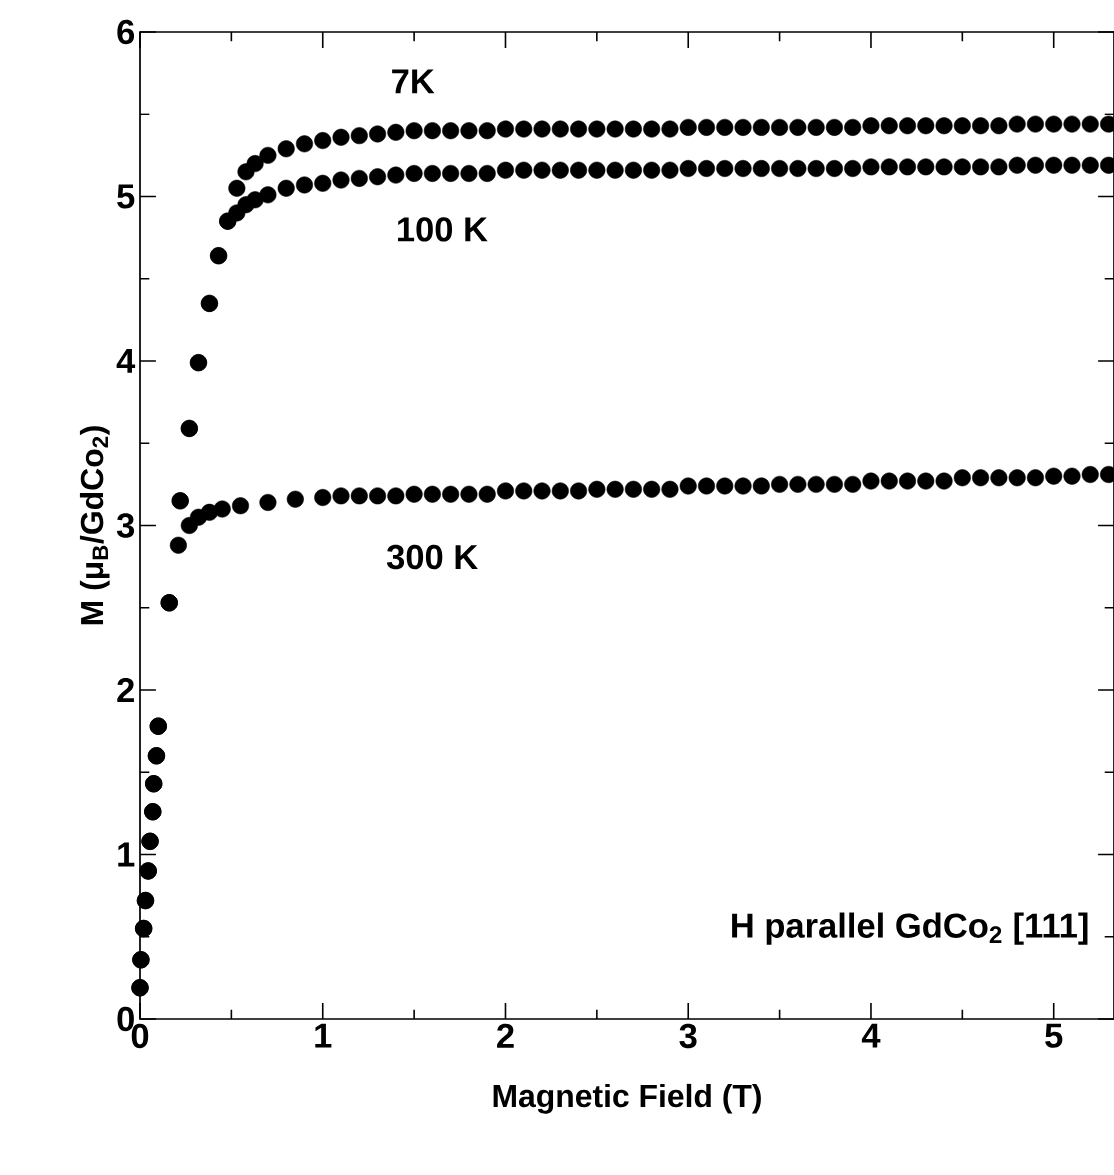  I want to click on x-tick-label: 5, so click(1054, 1035).